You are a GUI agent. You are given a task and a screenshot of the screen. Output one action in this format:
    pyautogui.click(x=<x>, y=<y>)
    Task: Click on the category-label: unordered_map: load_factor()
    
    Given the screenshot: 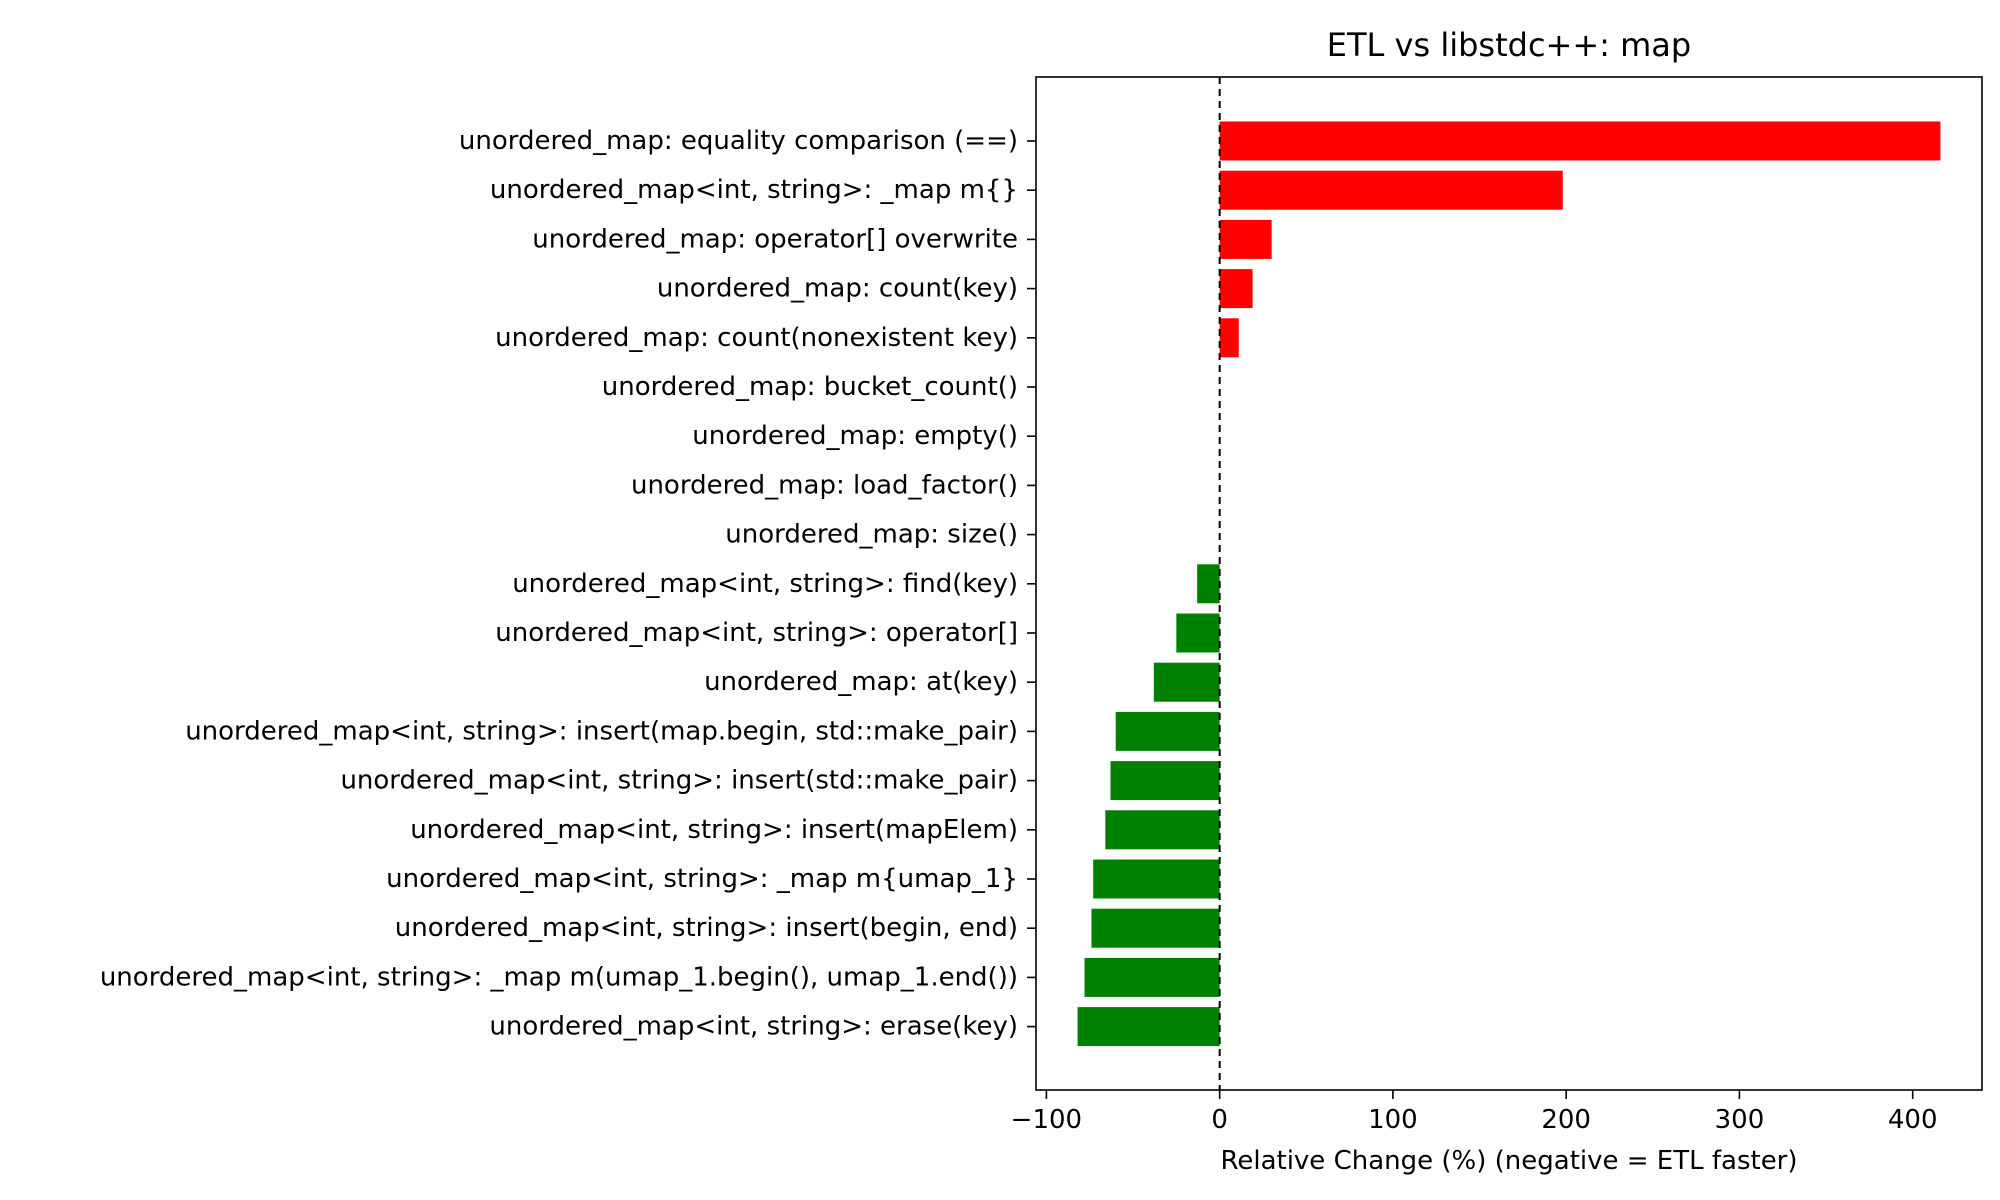 What is the action you would take?
    pyautogui.click(x=824, y=485)
    